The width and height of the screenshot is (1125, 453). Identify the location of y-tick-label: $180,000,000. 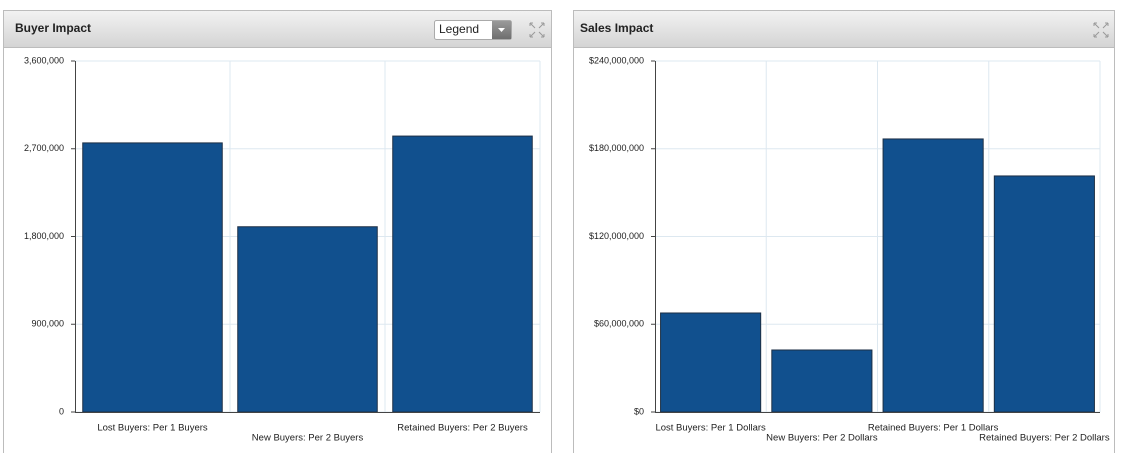
(616, 148).